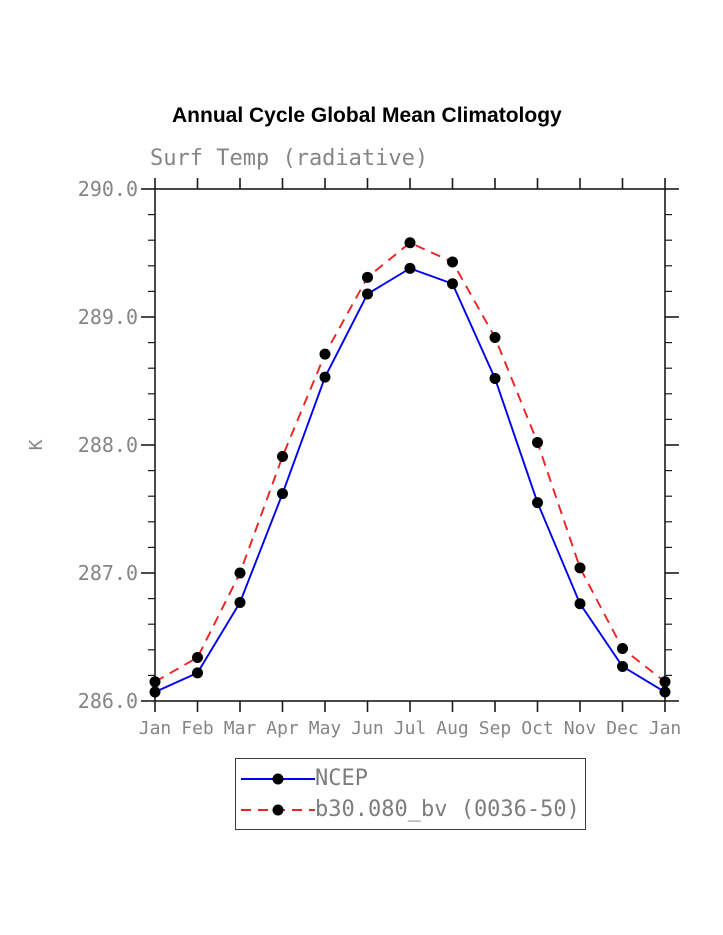 The image size is (723, 935). I want to click on legend-label: NCEP, so click(341, 778).